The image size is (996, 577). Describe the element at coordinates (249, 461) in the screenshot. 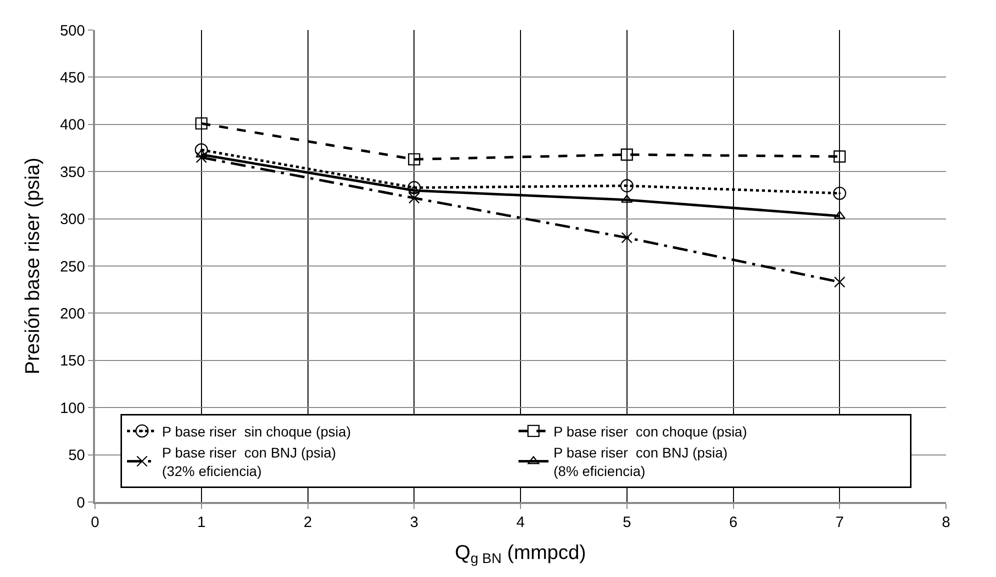

I see `legend-label: P base riser con BNJ (psia) (32% eficiencia)` at that location.